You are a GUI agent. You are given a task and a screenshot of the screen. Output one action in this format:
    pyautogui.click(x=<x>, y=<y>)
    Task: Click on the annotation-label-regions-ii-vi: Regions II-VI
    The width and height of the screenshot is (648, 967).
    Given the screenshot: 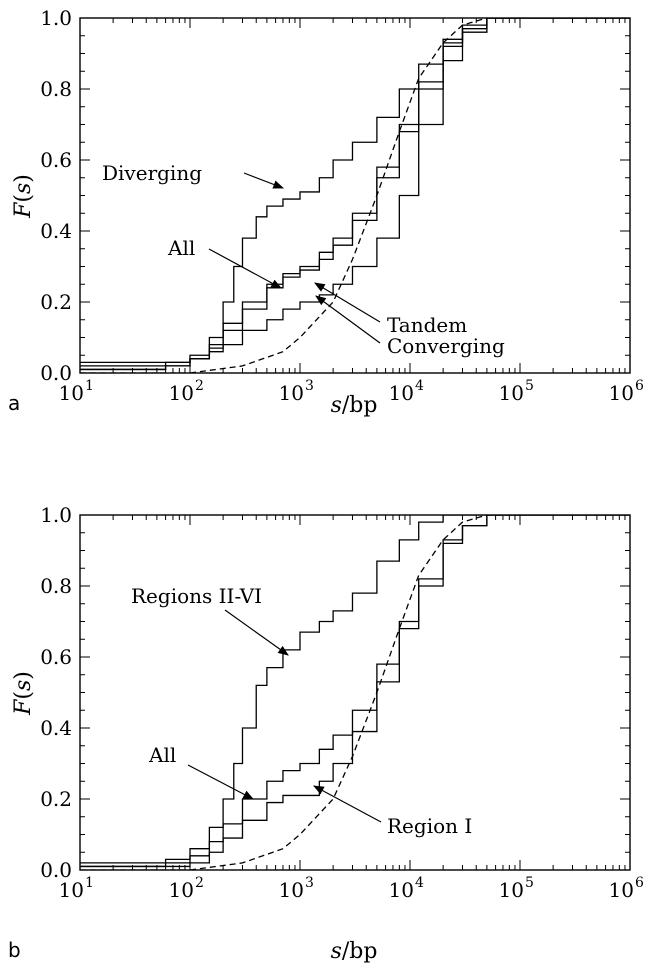 What is the action you would take?
    pyautogui.click(x=196, y=596)
    